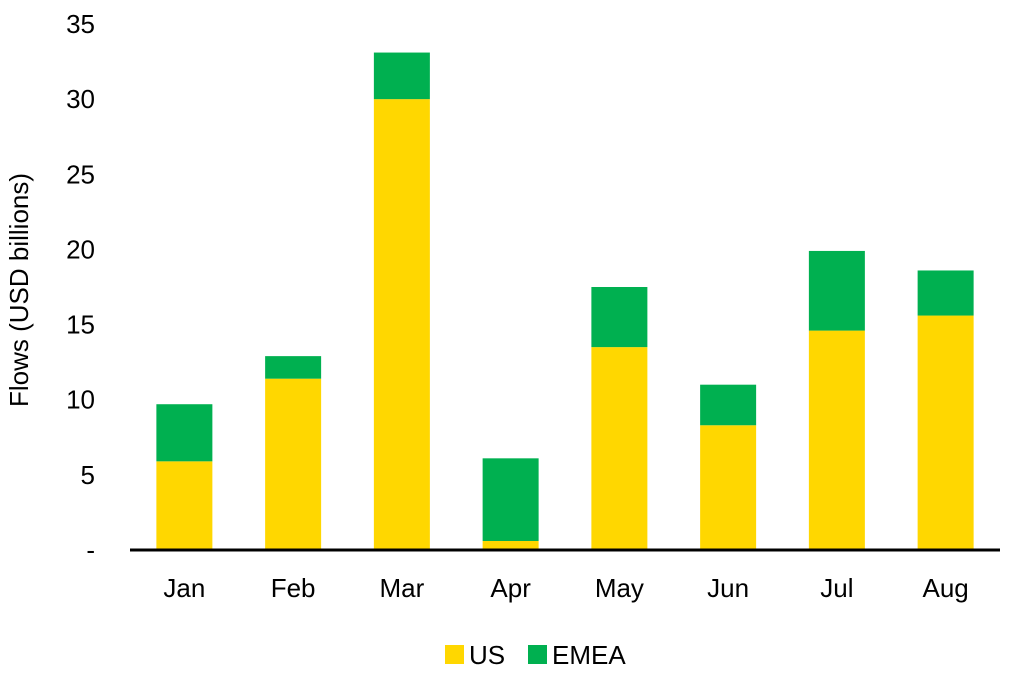 This screenshot has height=682, width=1024. What do you see at coordinates (80, 325) in the screenshot?
I see `y-tick-label: 15` at bounding box center [80, 325].